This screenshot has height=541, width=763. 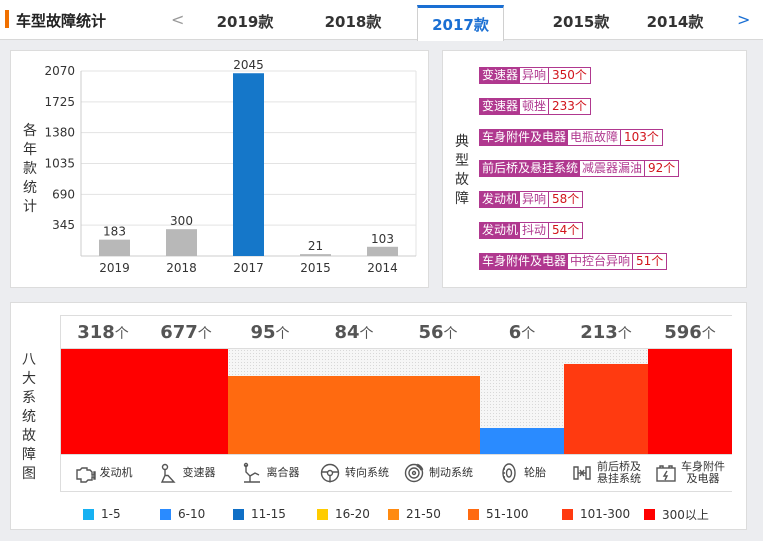 I want to click on bar-value-label: 103, so click(x=382, y=239).